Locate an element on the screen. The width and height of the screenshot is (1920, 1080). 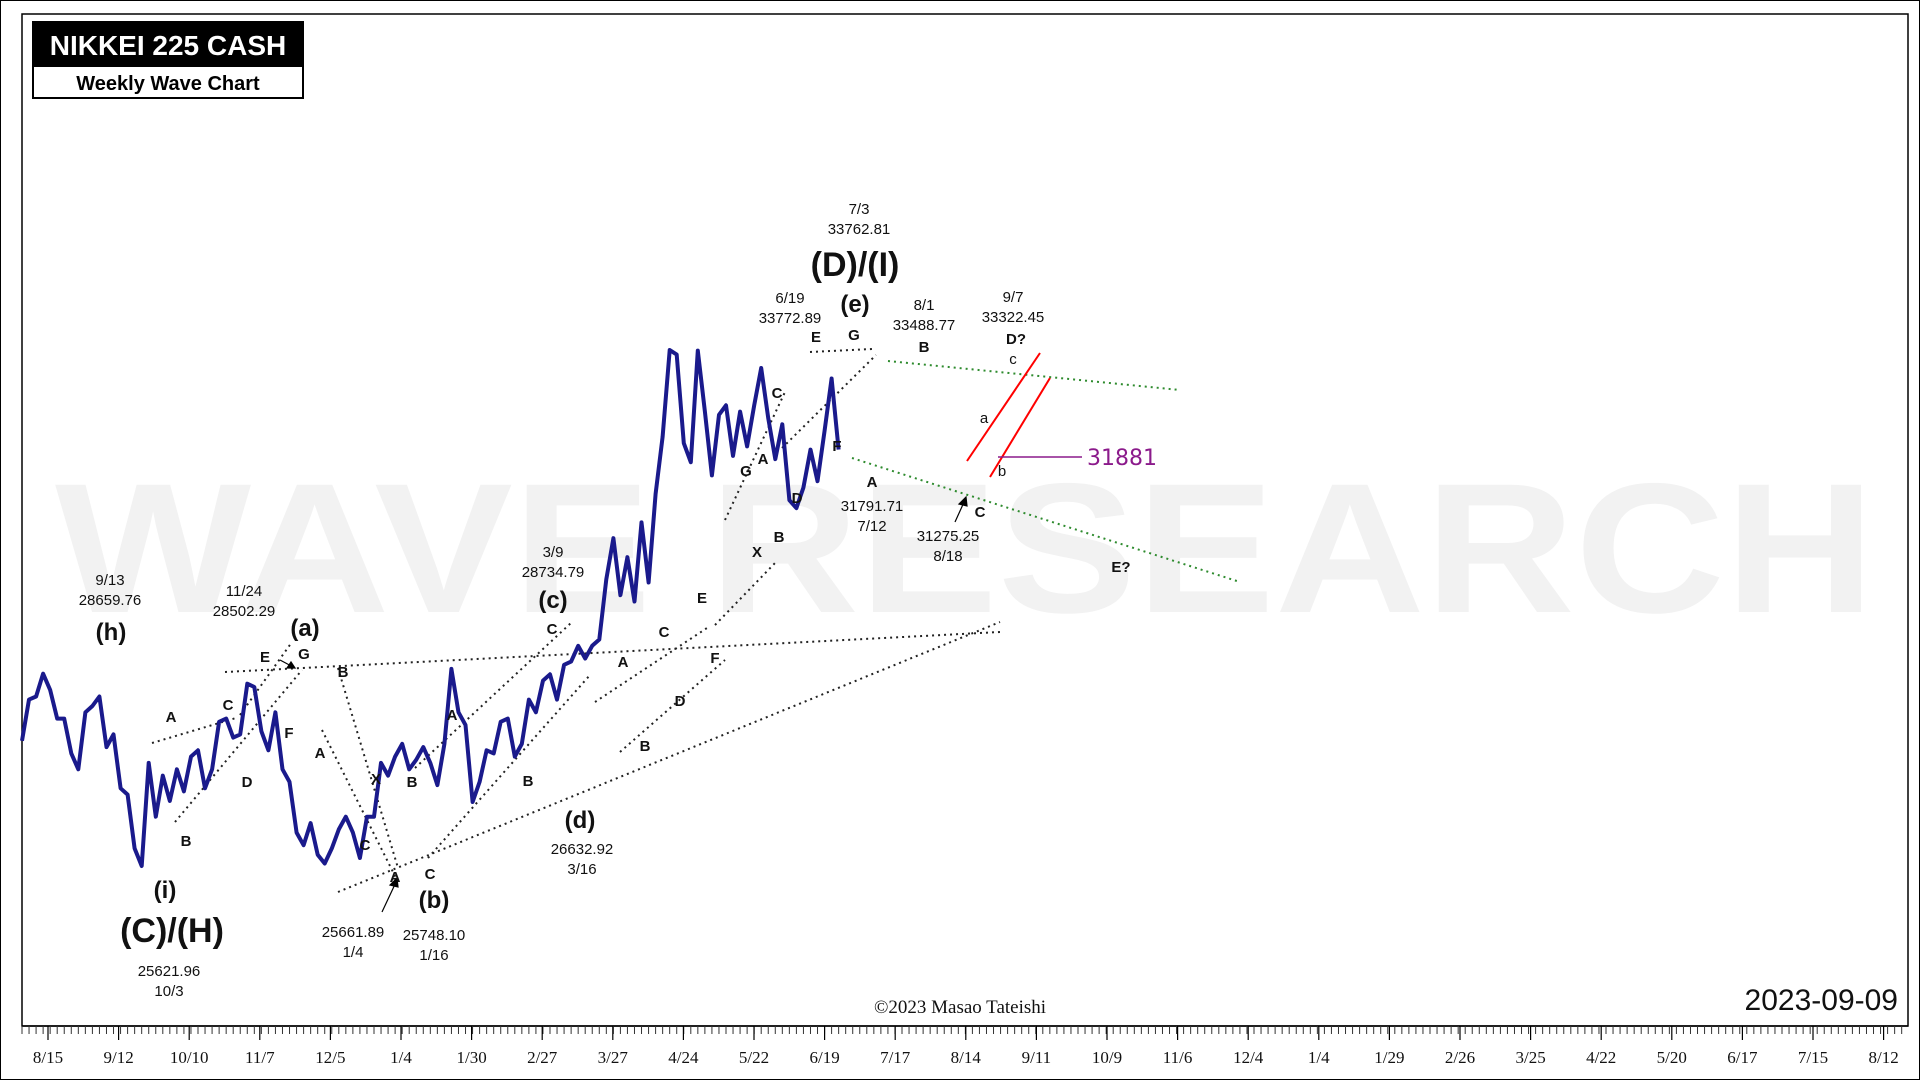
x-tick-label: 11/6 is located at coordinates (1178, 1057).